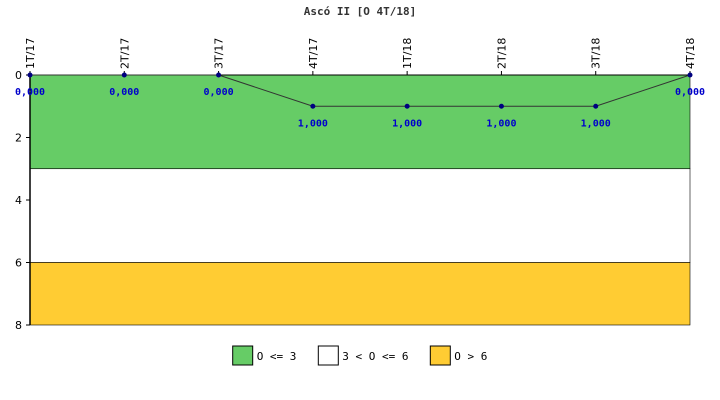 The height and width of the screenshot is (400, 720). I want to click on series-line, so click(360, 90).